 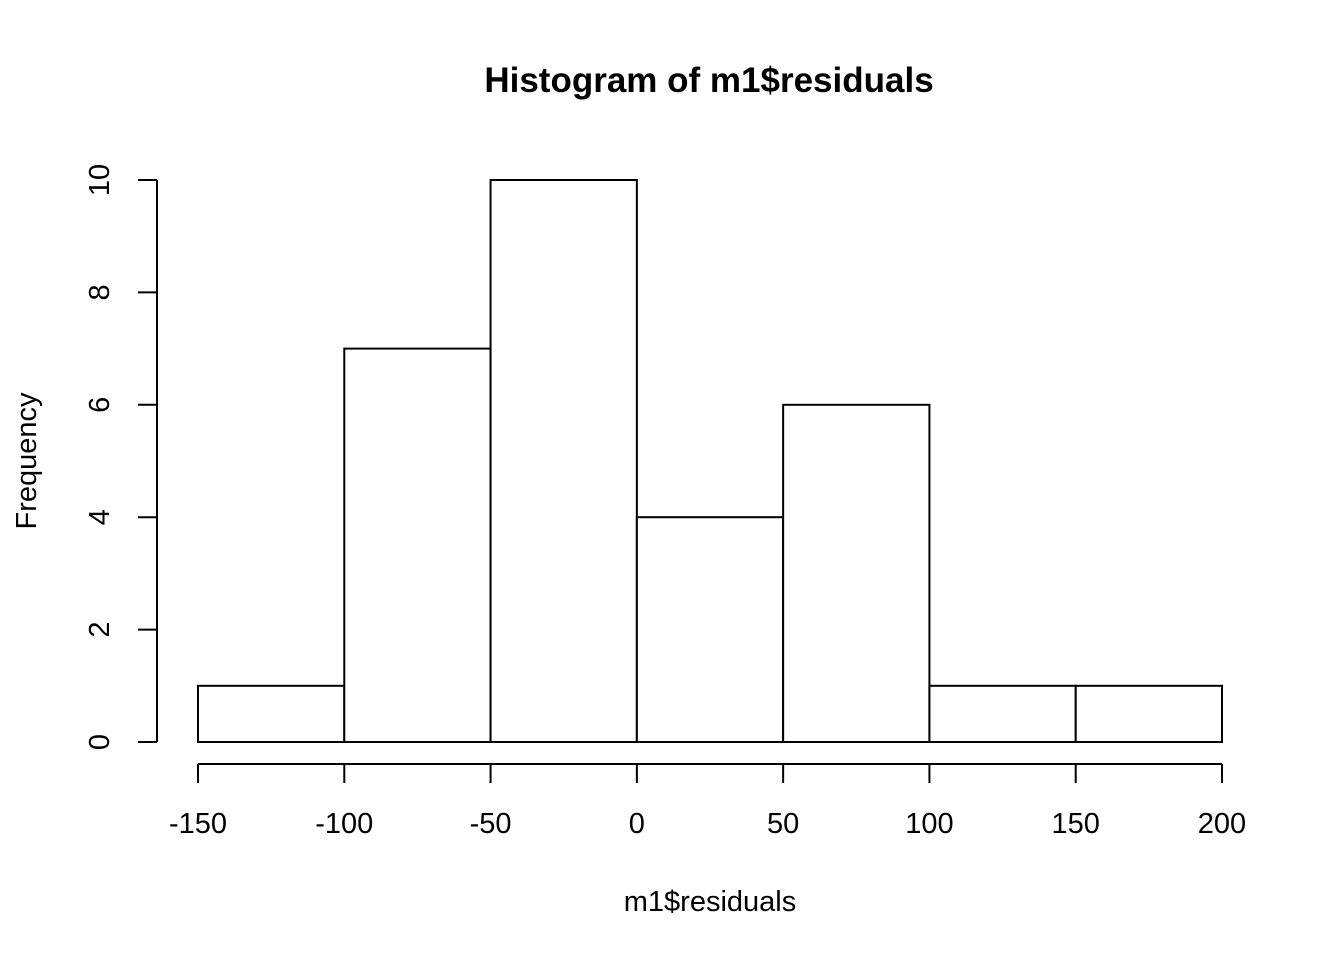 I want to click on x-tick-label-0: -150, so click(x=198, y=824).